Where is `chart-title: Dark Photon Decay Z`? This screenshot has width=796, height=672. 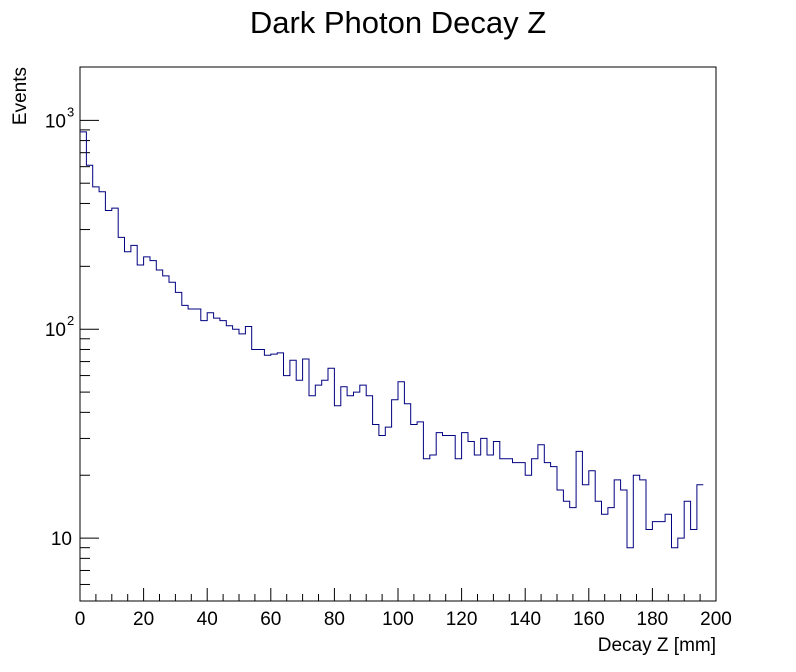 chart-title: Dark Photon Decay Z is located at coordinates (398, 22).